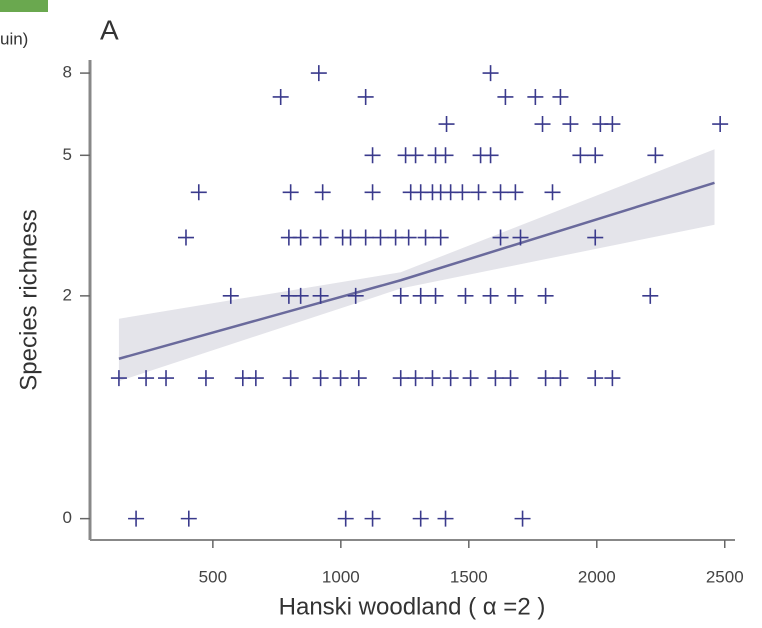 Image resolution: width=762 pixels, height=628 pixels. I want to click on x-axis-label: Hanski woodland ( α =2 ), so click(412, 606).